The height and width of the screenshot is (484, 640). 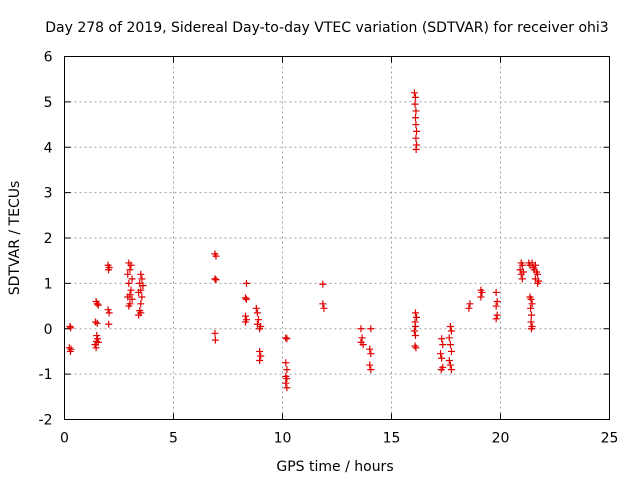 I want to click on y-tick-label: 6, so click(x=48, y=58).